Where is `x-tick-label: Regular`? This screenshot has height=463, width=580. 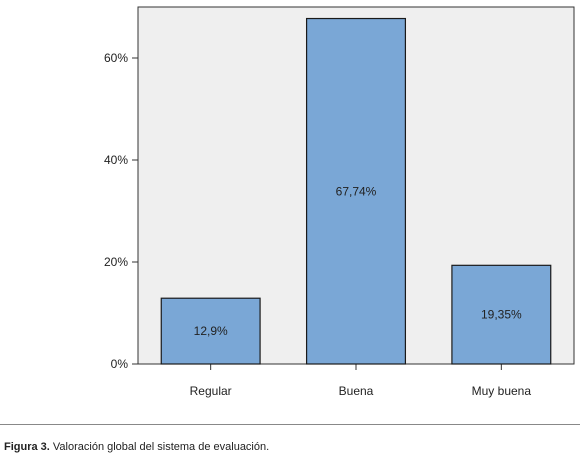 x-tick-label: Regular is located at coordinates (211, 391).